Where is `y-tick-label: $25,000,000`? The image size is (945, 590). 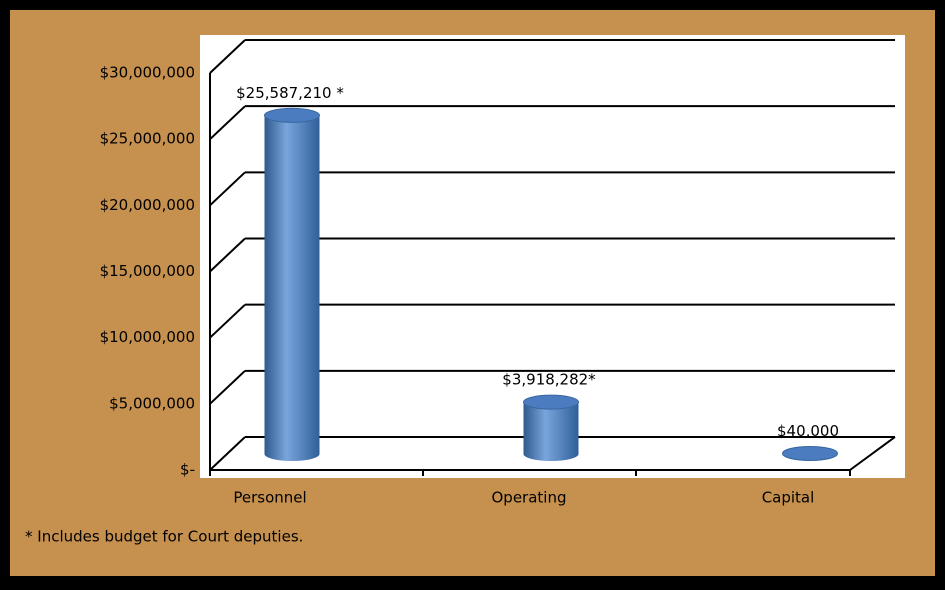 y-tick-label: $25,000,000 is located at coordinates (147, 139).